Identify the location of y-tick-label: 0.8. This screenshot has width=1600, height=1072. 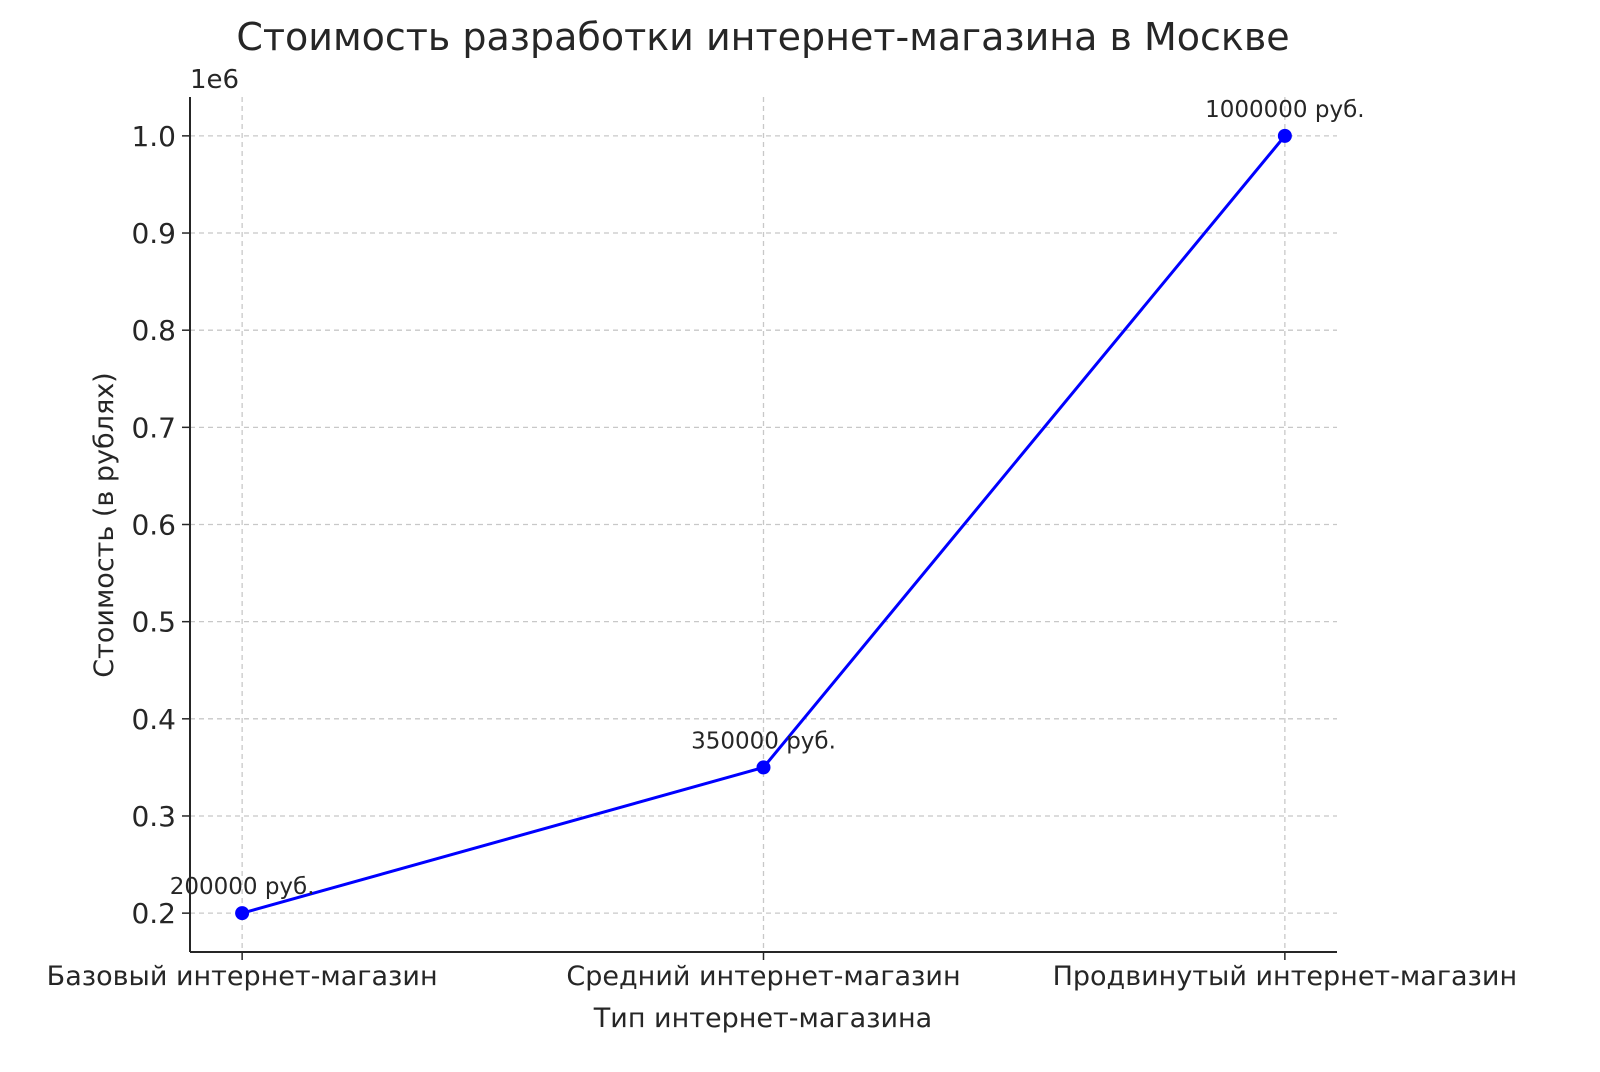
(153, 330).